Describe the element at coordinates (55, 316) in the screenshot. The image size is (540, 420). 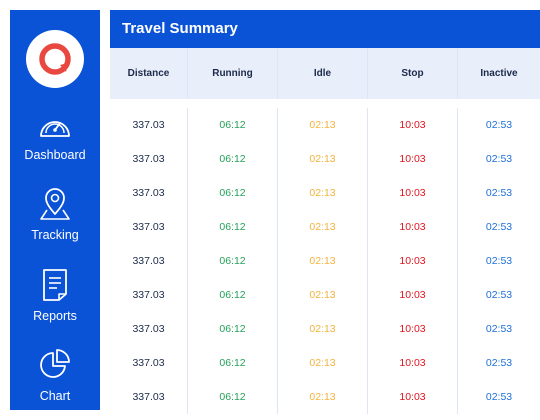
I see `sidebar-item-label: Reports` at that location.